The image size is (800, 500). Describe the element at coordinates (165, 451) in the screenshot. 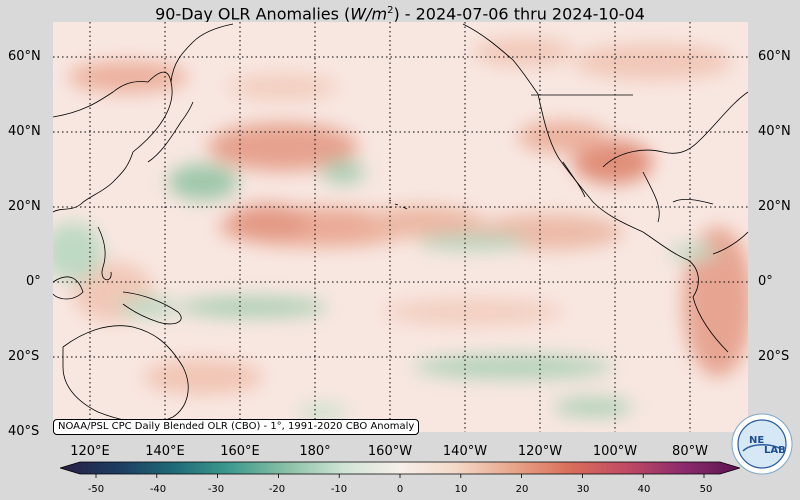

I see `lon-label-140e: 140°E` at that location.